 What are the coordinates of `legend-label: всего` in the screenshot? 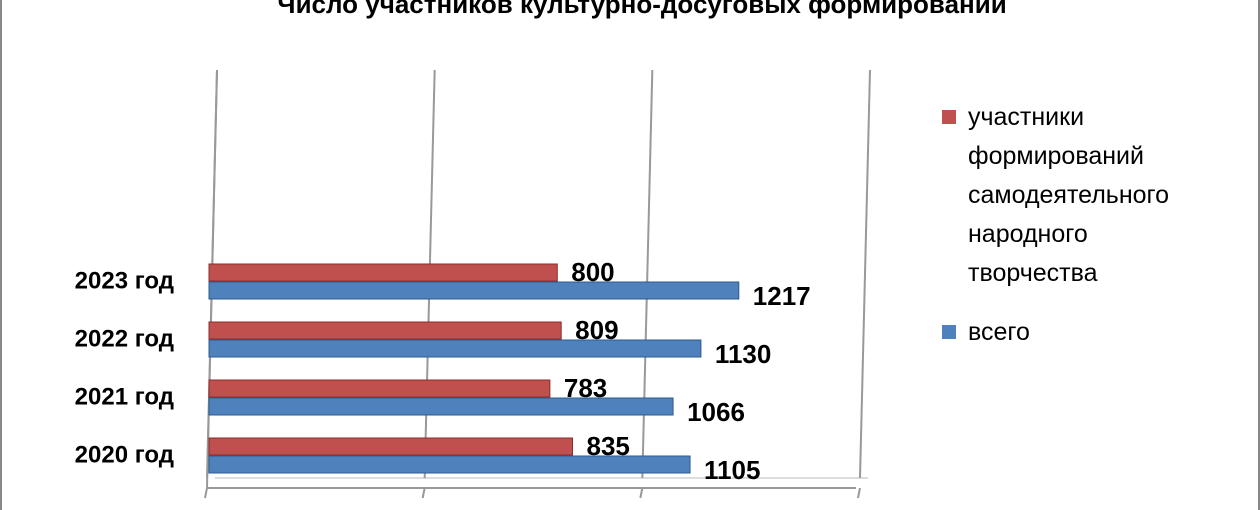 It's located at (999, 332).